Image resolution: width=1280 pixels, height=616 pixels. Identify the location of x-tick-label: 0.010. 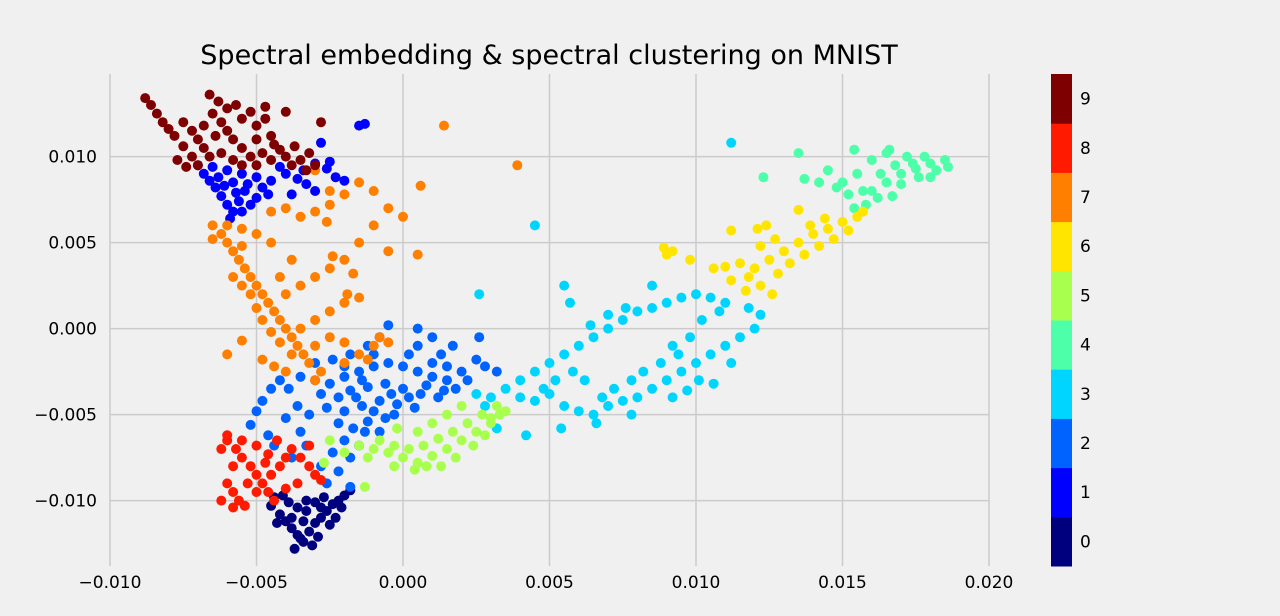
(696, 583).